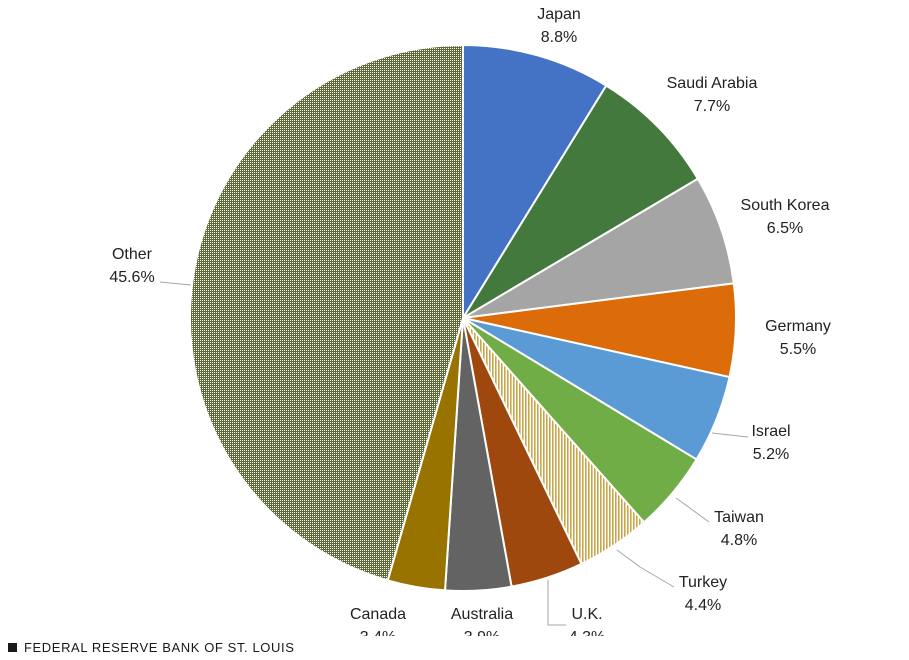 The height and width of the screenshot is (660, 909). I want to click on slice-label-u-k: U.K., so click(586, 614).